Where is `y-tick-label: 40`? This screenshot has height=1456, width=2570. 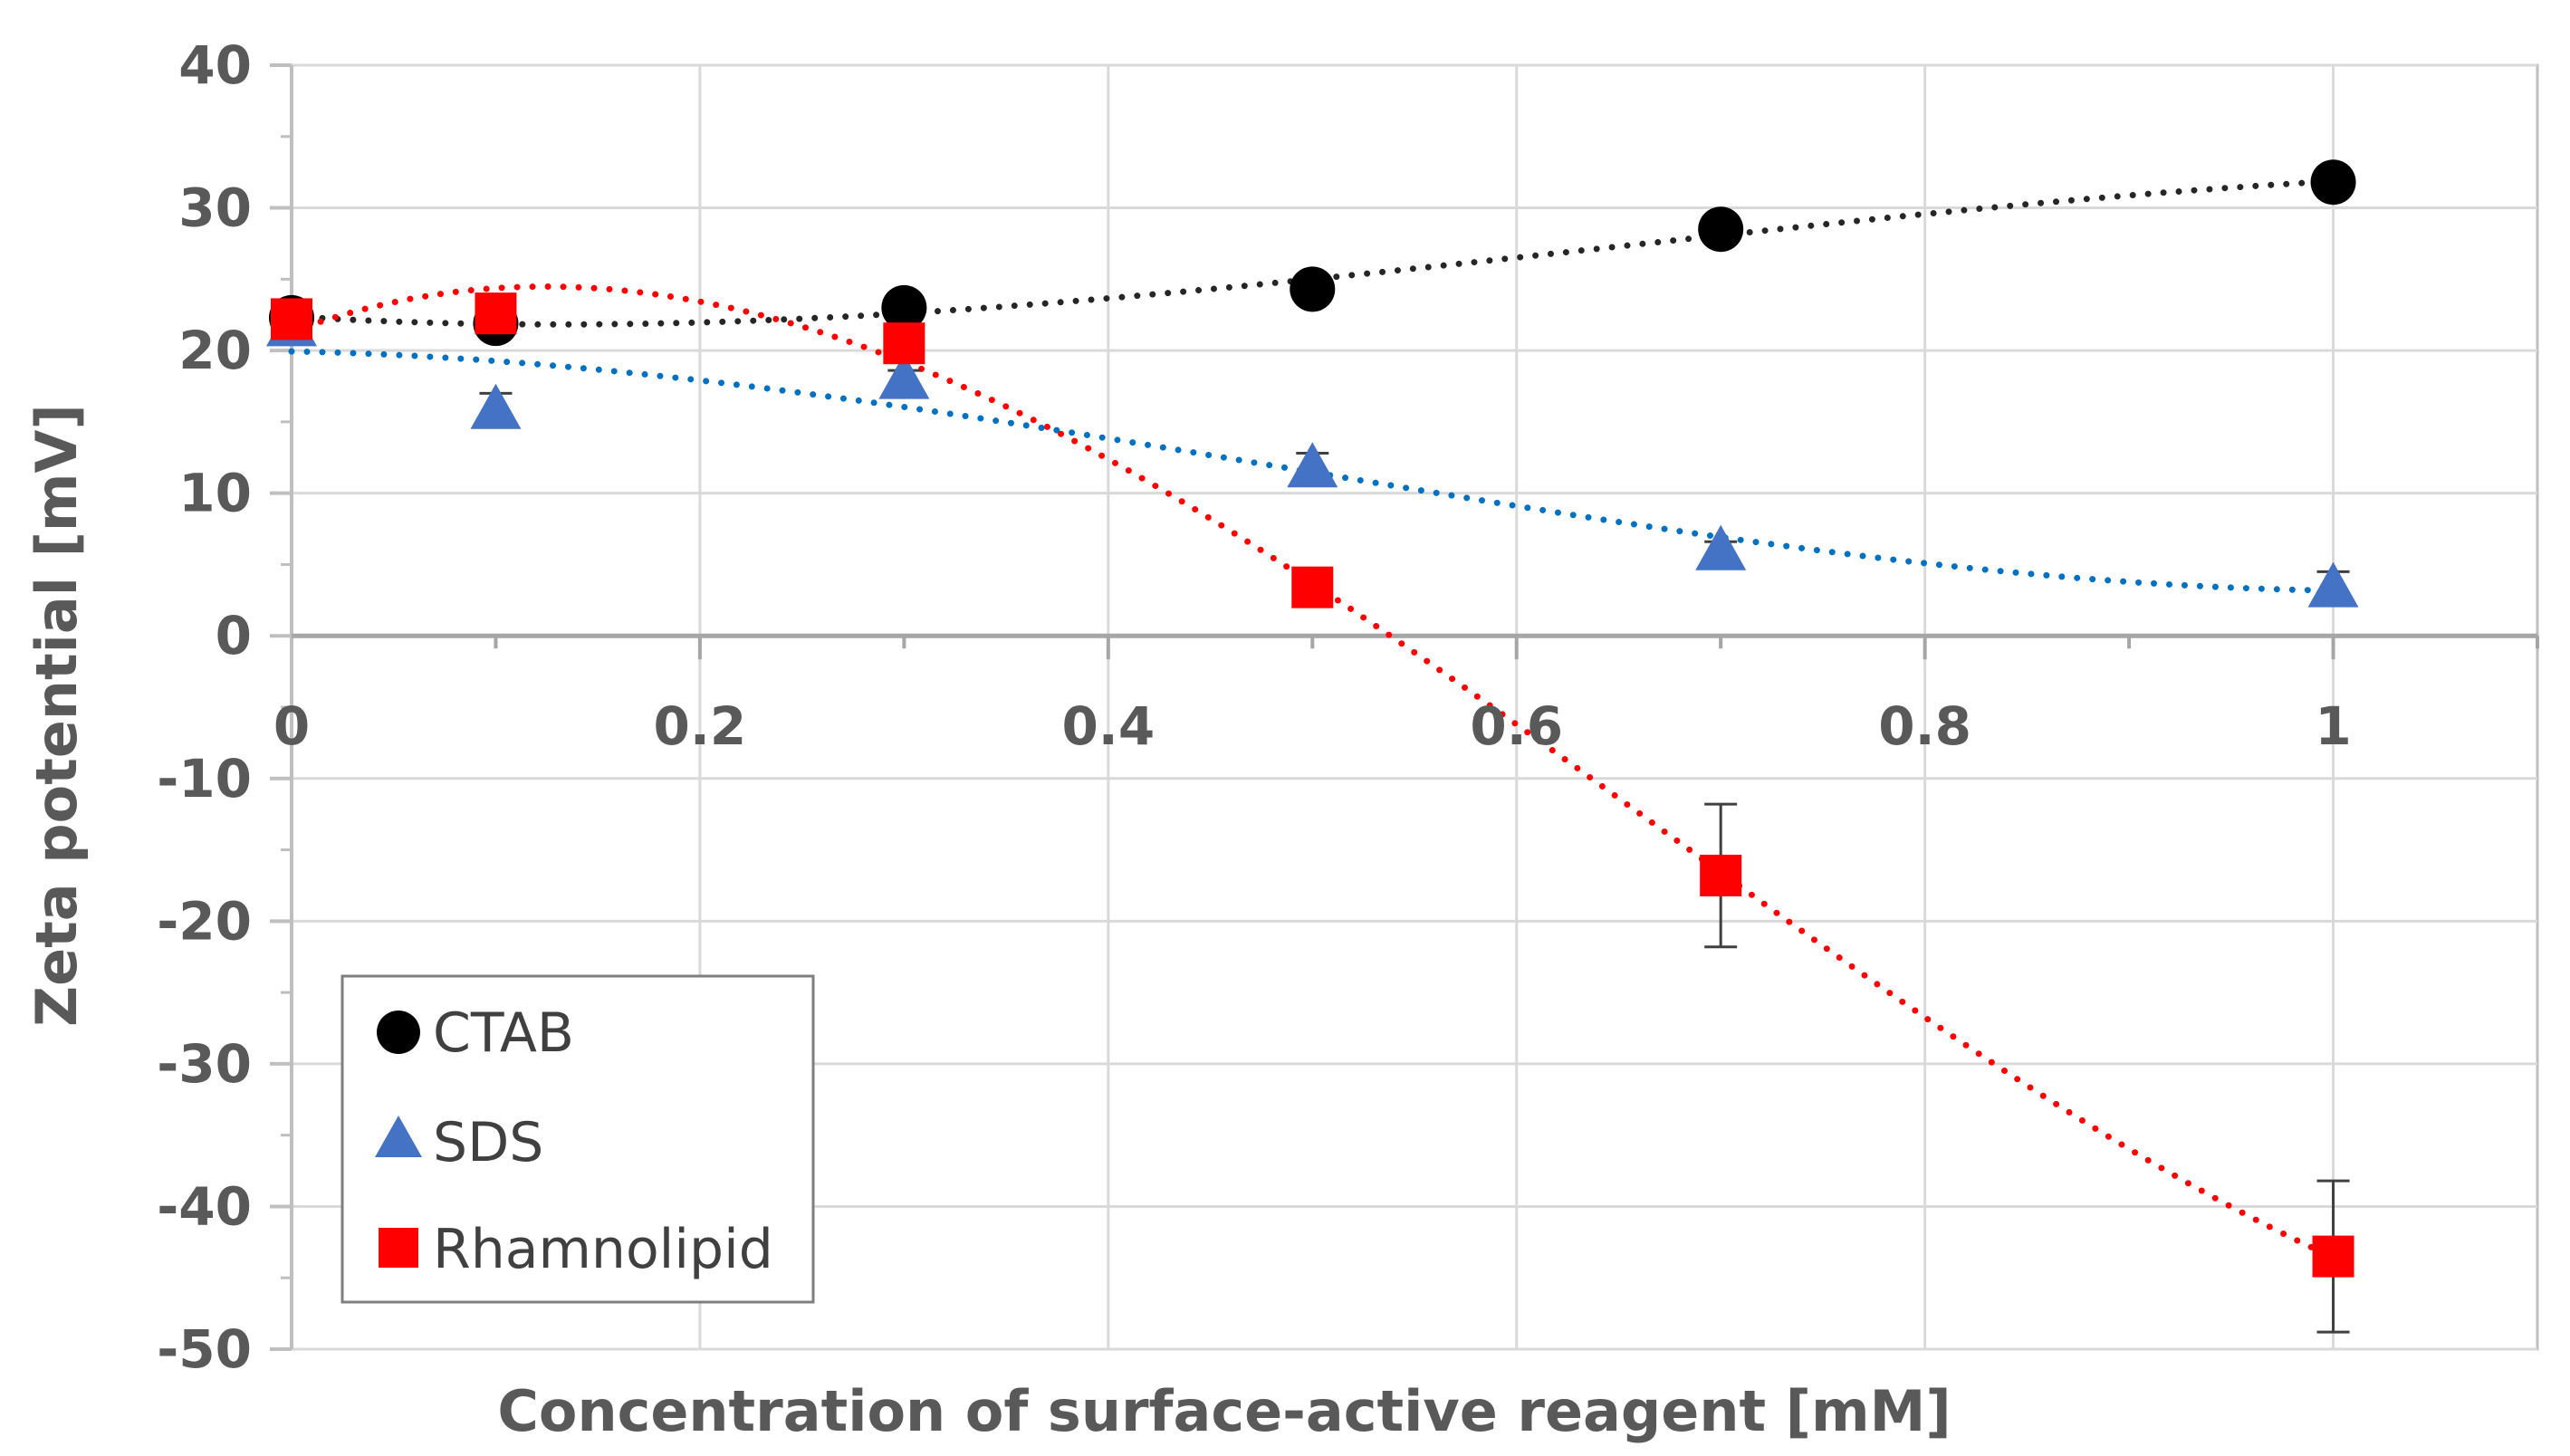
y-tick-label: 40 is located at coordinates (215, 65).